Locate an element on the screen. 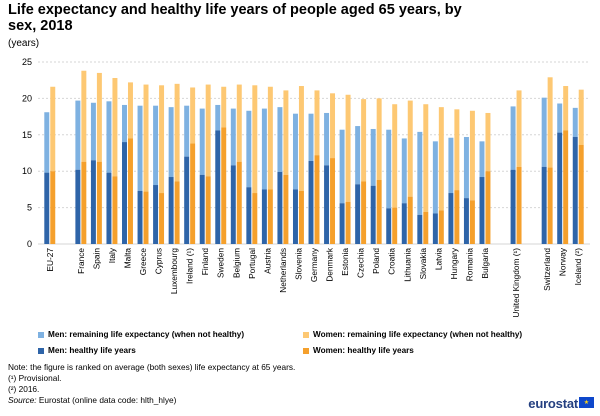 The height and width of the screenshot is (416, 600). x-tick-label: United Kingdom (¹) is located at coordinates (516, 283).